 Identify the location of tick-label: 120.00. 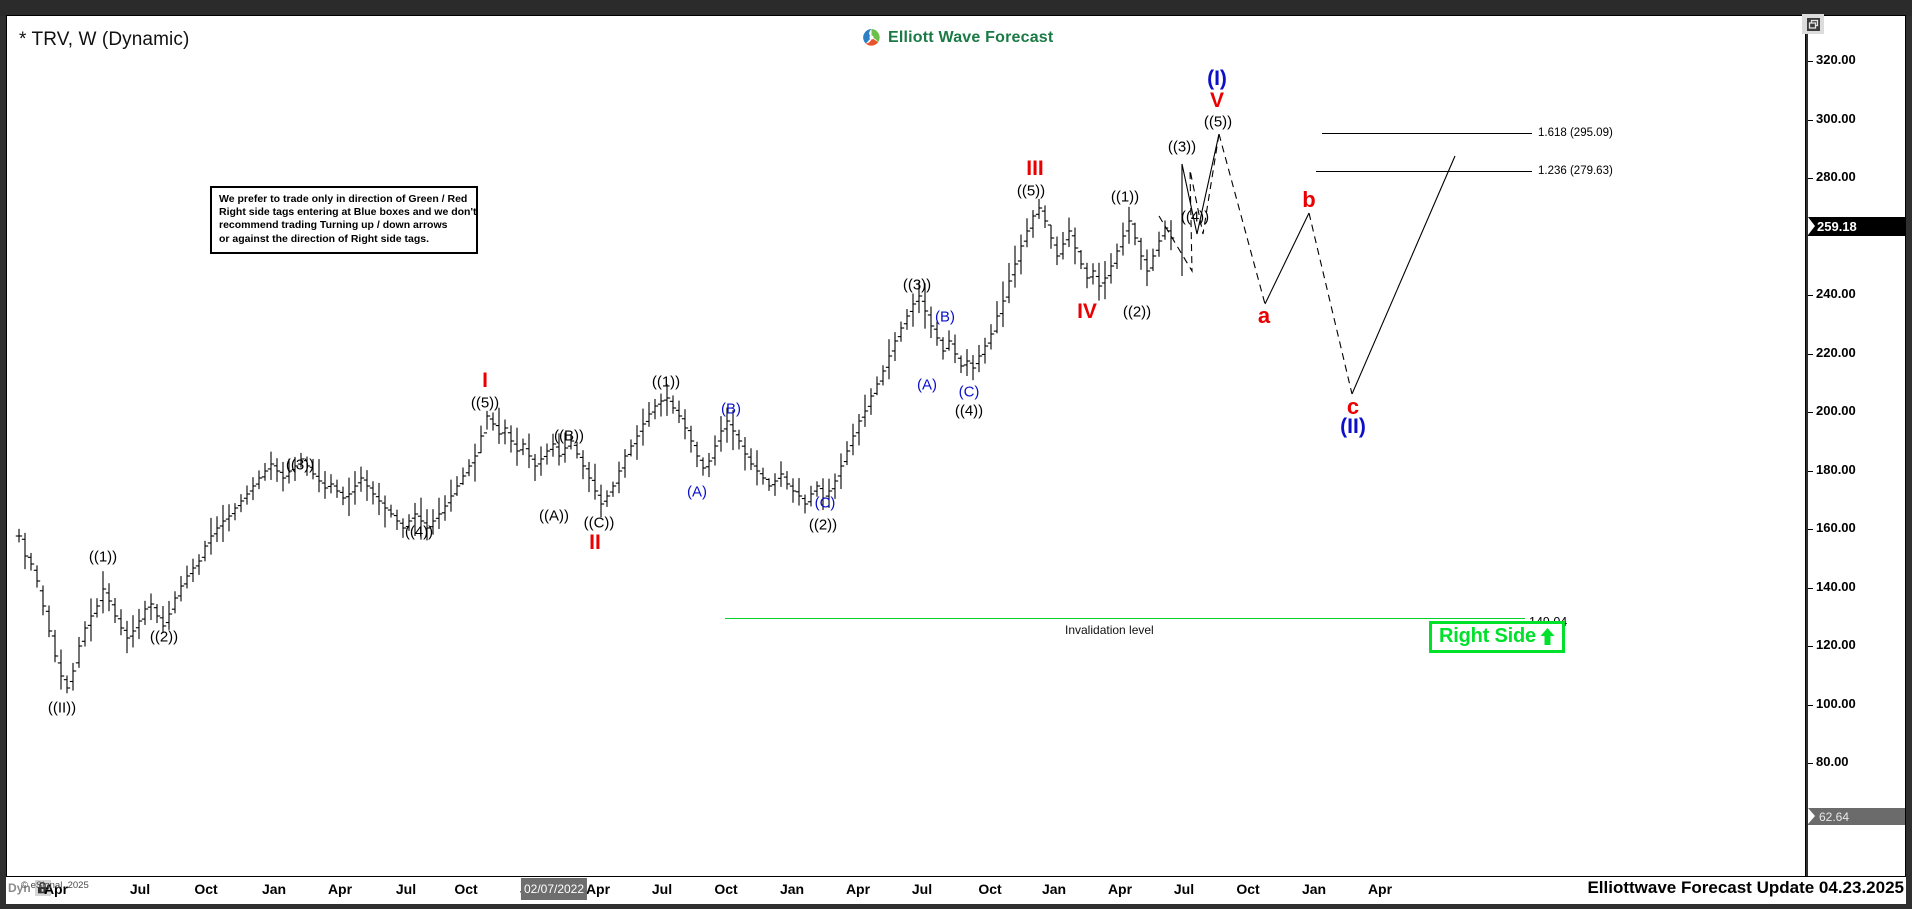
(1836, 644).